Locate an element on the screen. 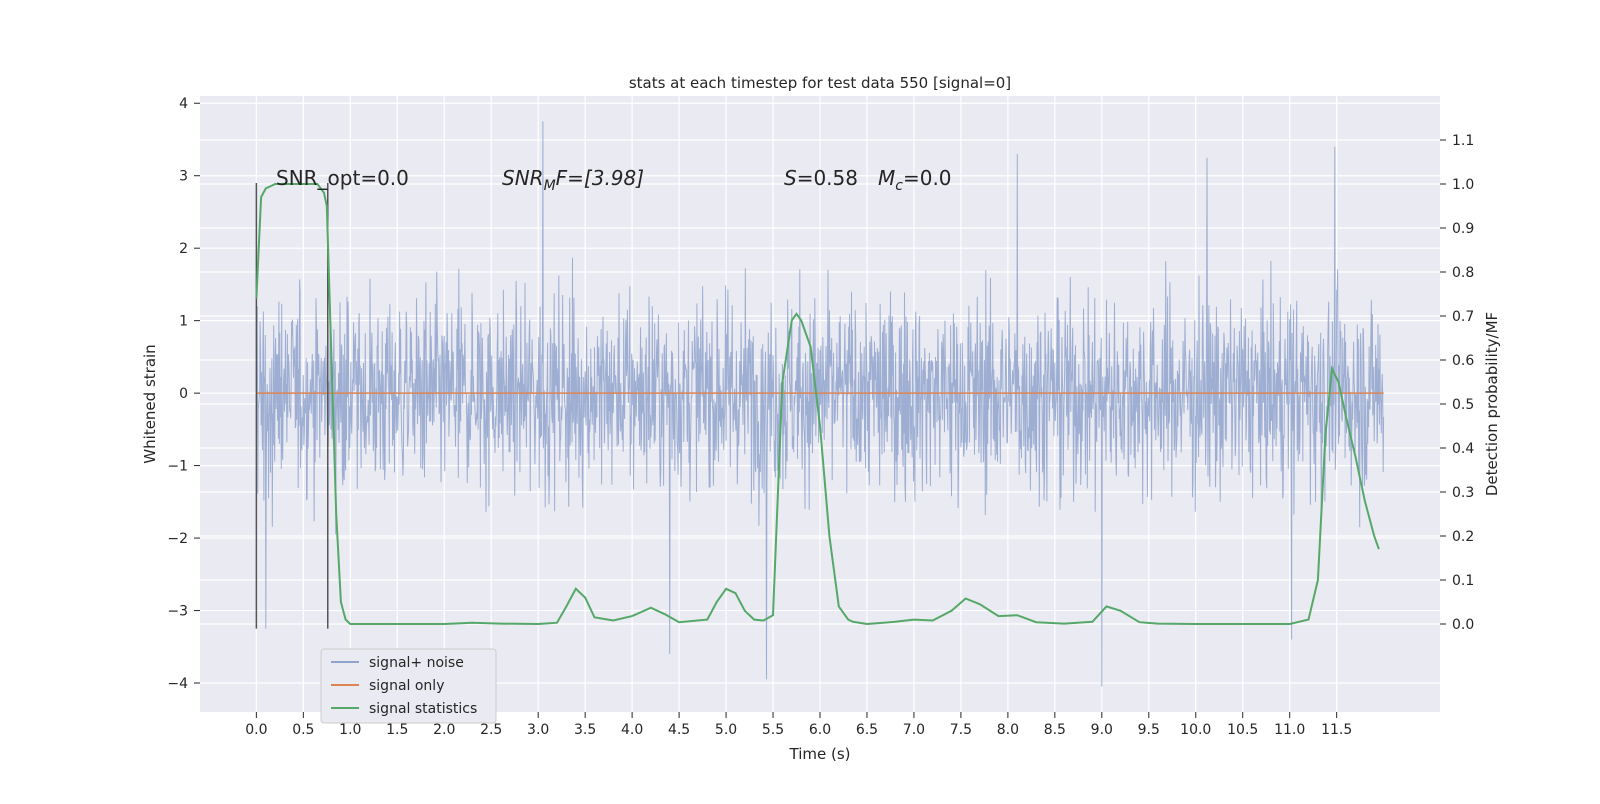  legend-label-signal-only: signal only is located at coordinates (406, 686).